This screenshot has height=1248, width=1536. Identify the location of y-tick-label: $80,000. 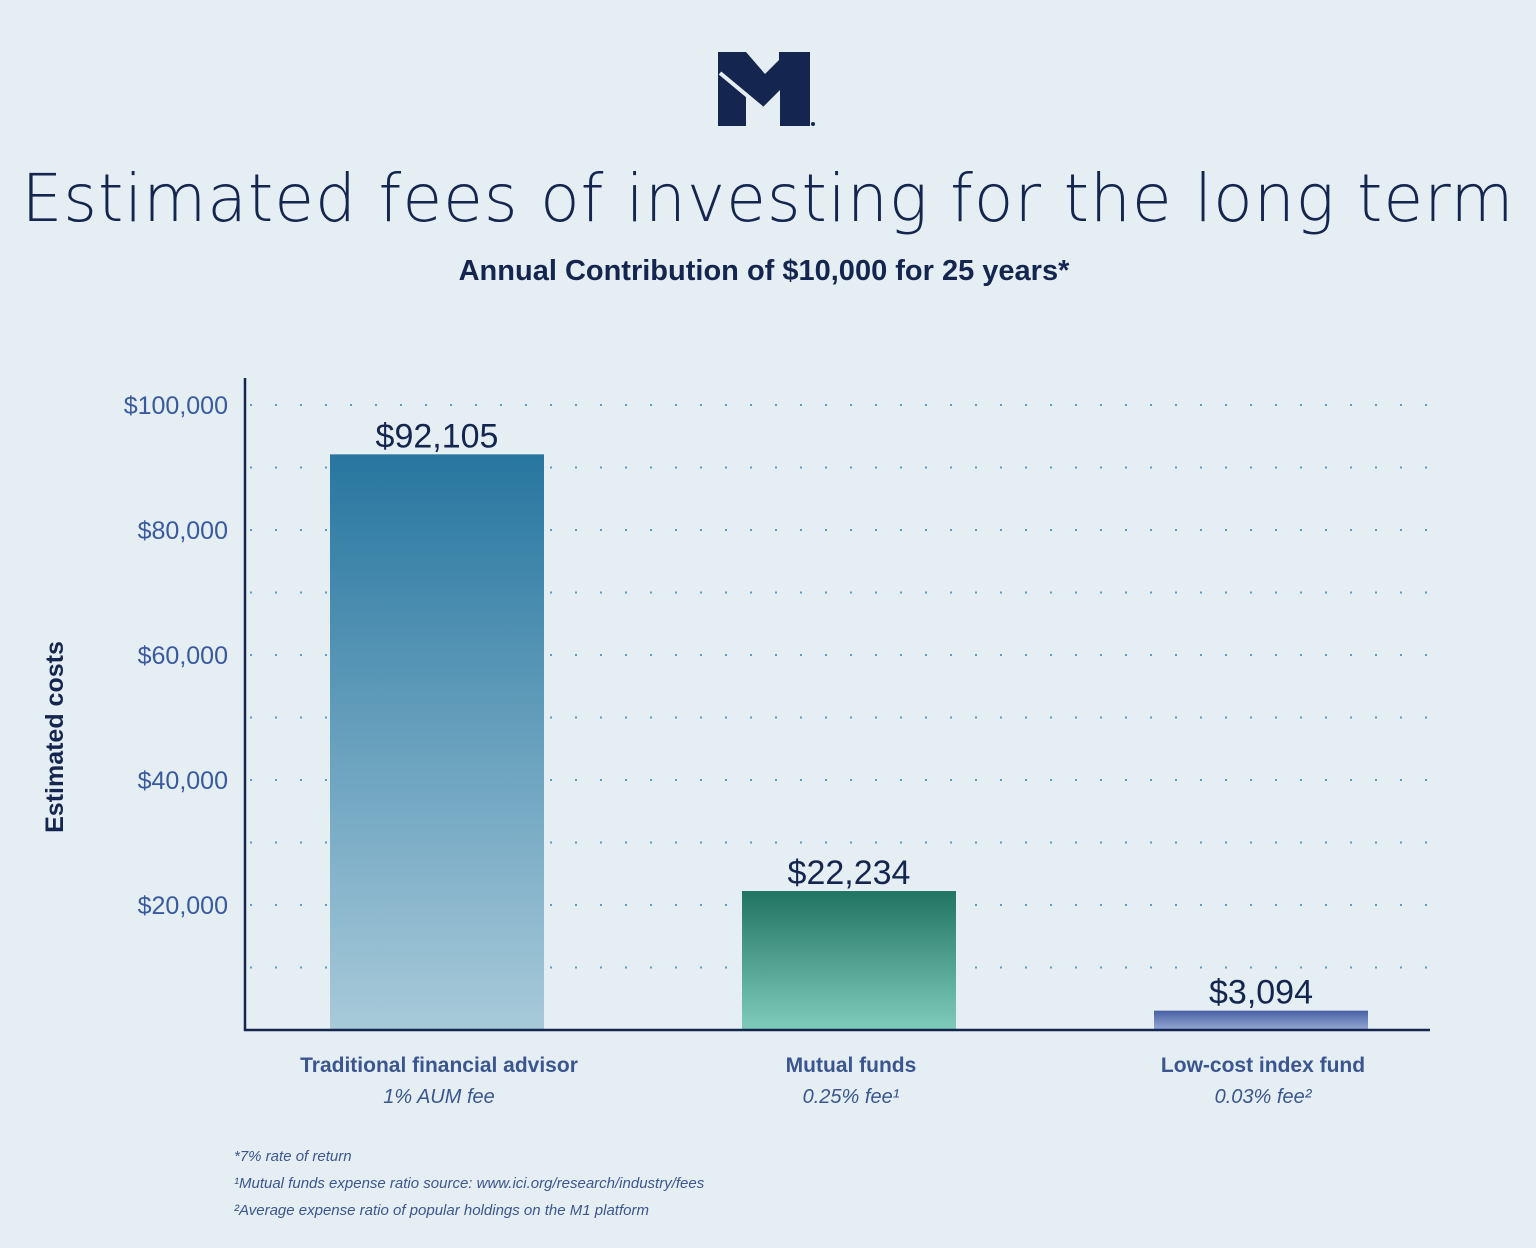
(183, 531).